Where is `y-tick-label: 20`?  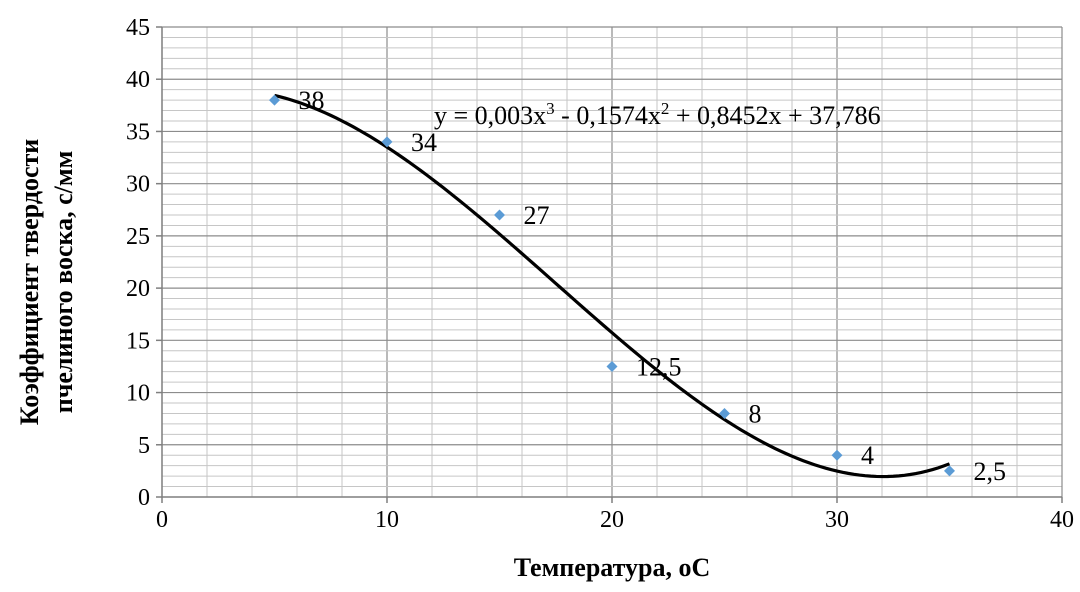 y-tick-label: 20 is located at coordinates (138, 289).